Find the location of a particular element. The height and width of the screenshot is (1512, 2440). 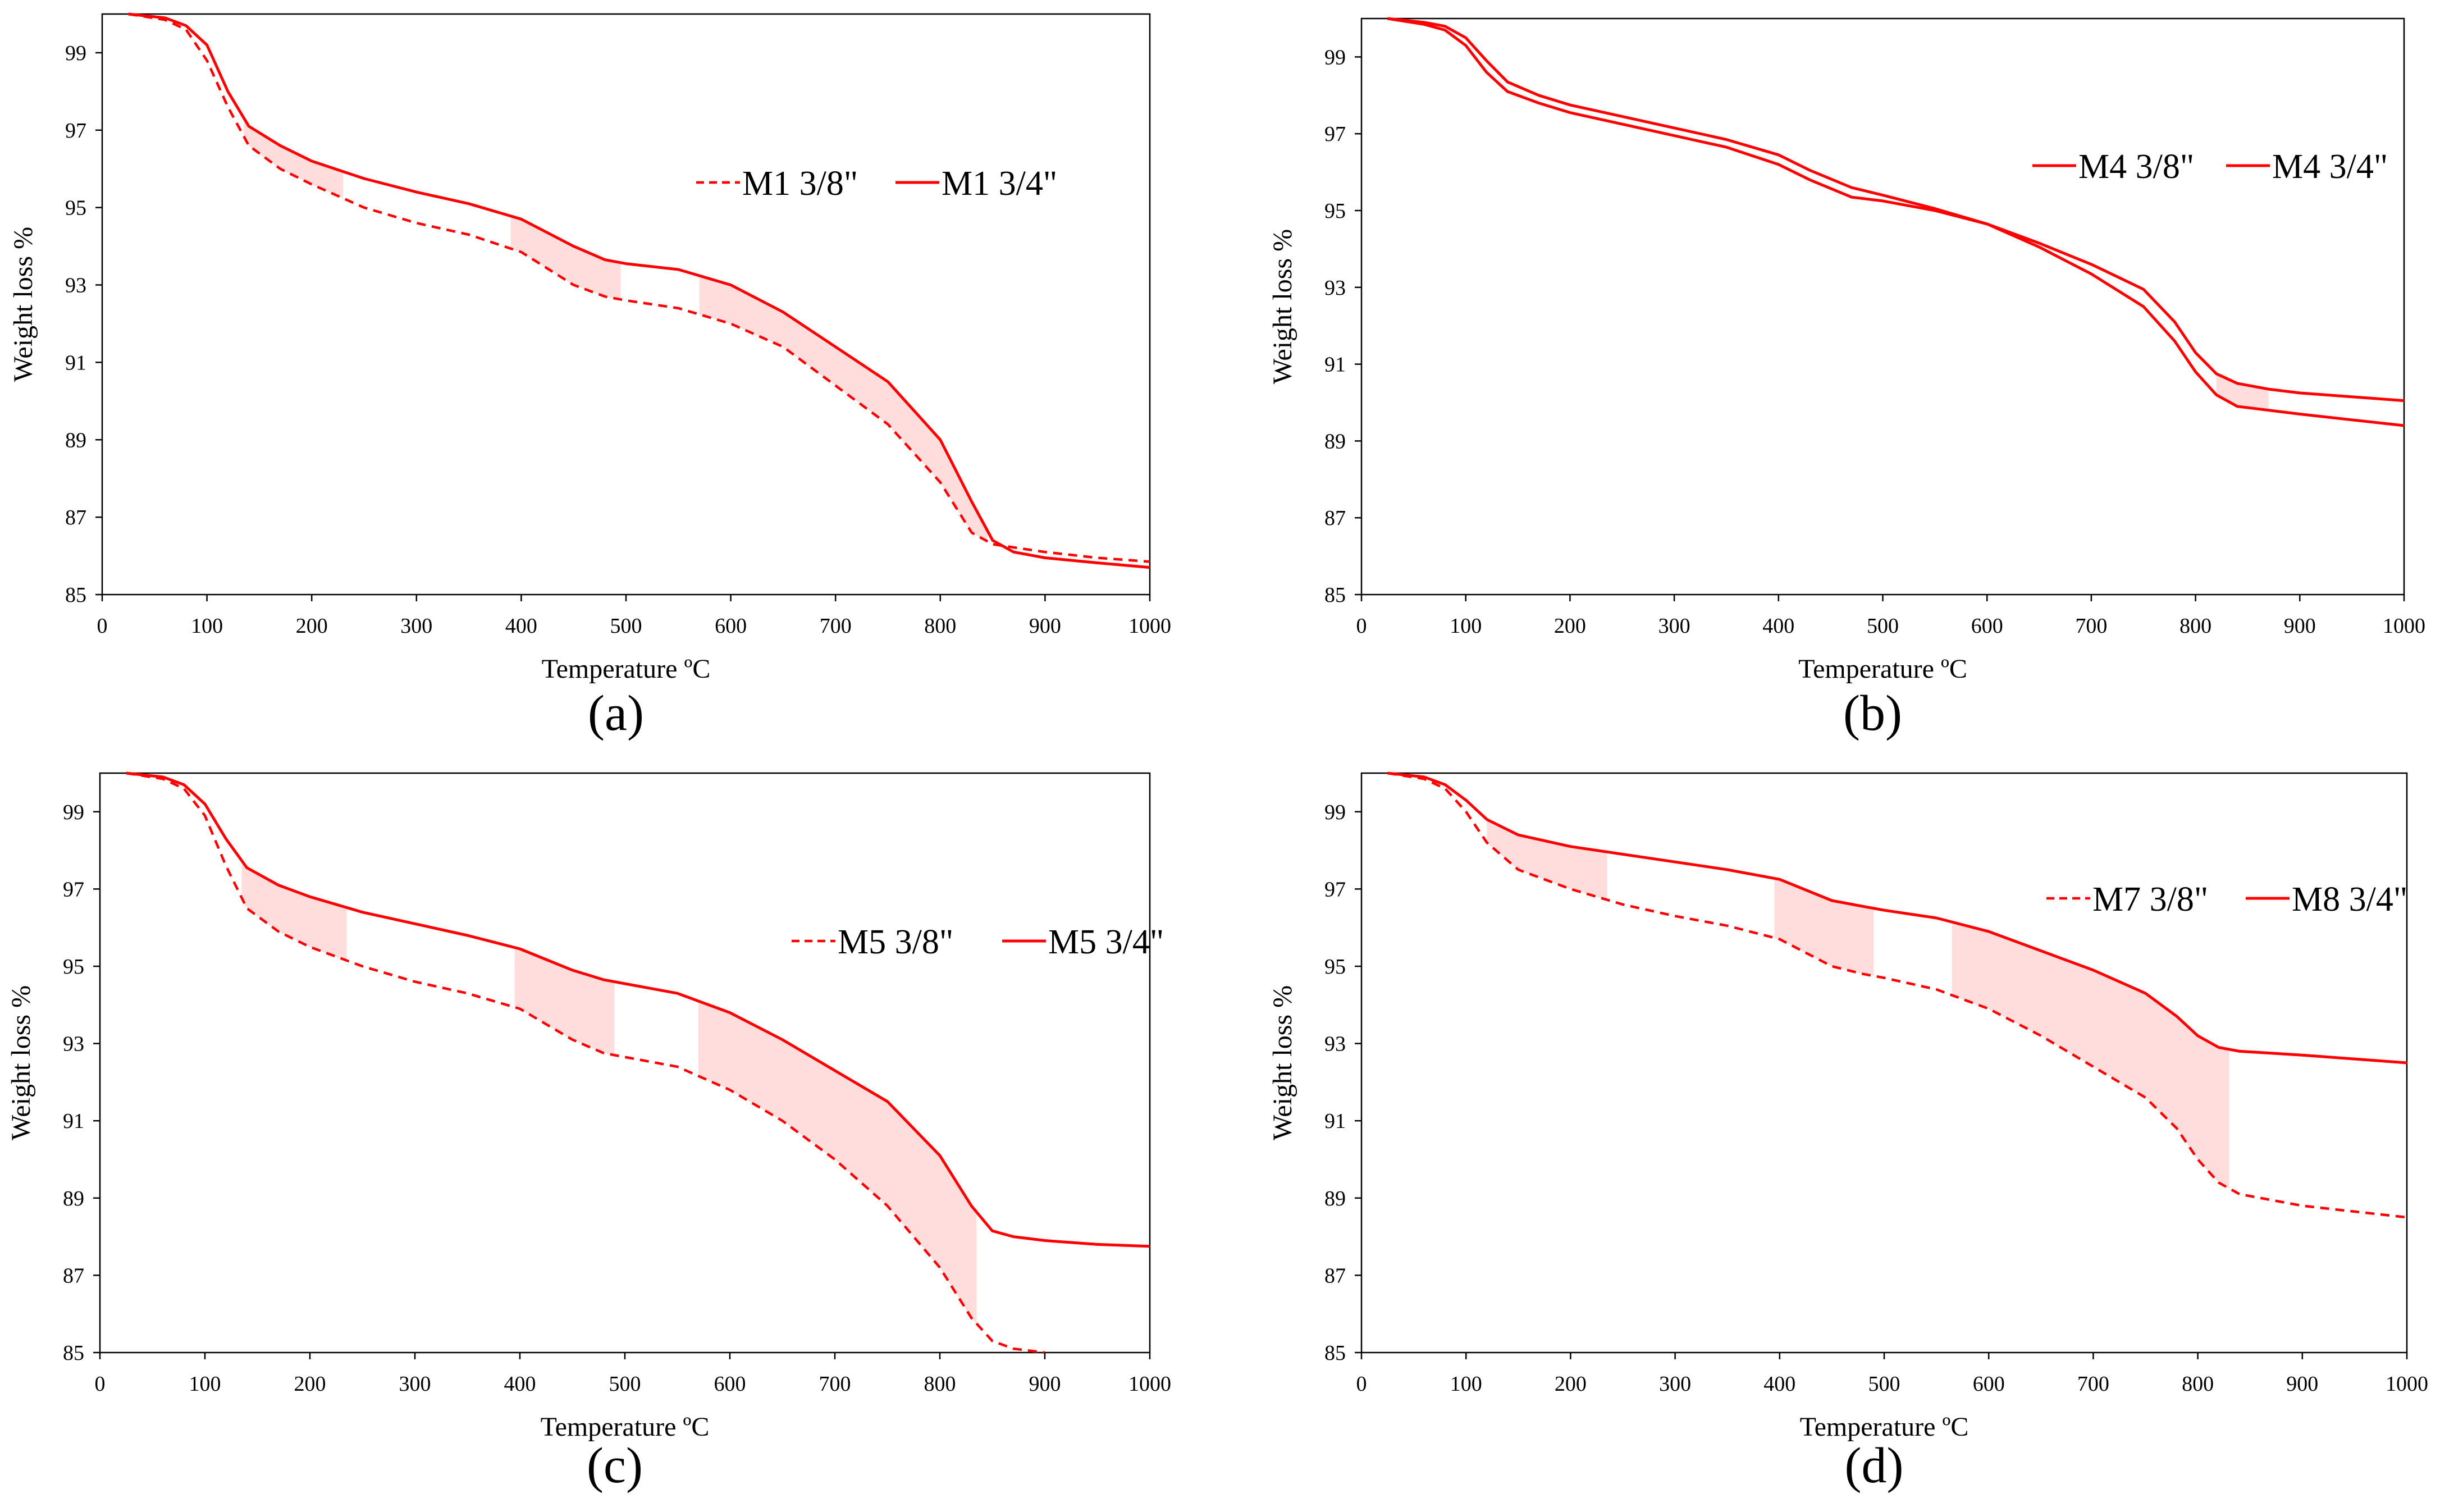

legend-entry-label: M4 3/4" is located at coordinates (2330, 167).